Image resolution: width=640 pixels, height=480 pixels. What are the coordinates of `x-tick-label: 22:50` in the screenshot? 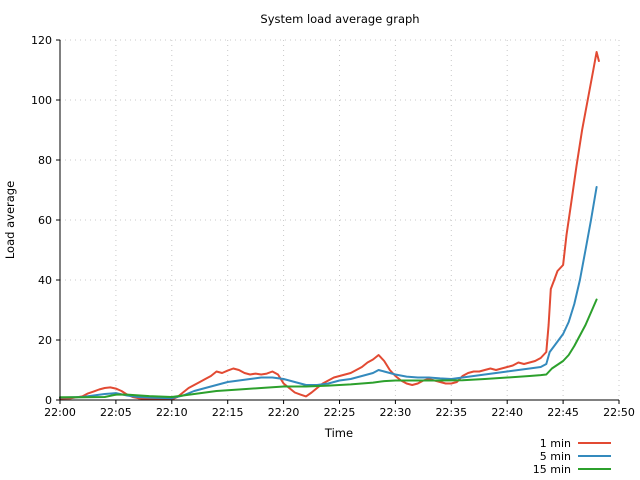 It's located at (619, 412).